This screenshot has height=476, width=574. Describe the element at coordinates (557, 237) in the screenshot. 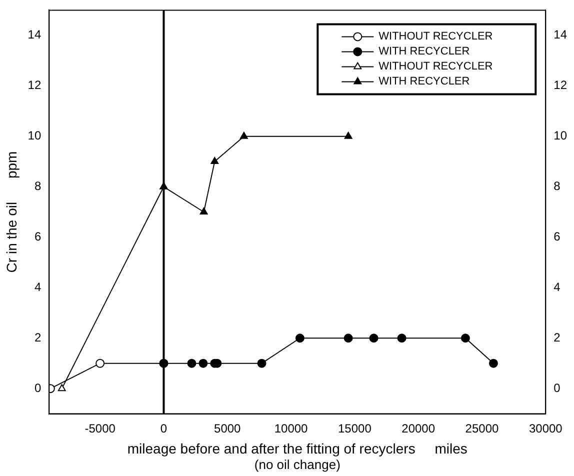

I see `y2-tick-label: 6` at that location.